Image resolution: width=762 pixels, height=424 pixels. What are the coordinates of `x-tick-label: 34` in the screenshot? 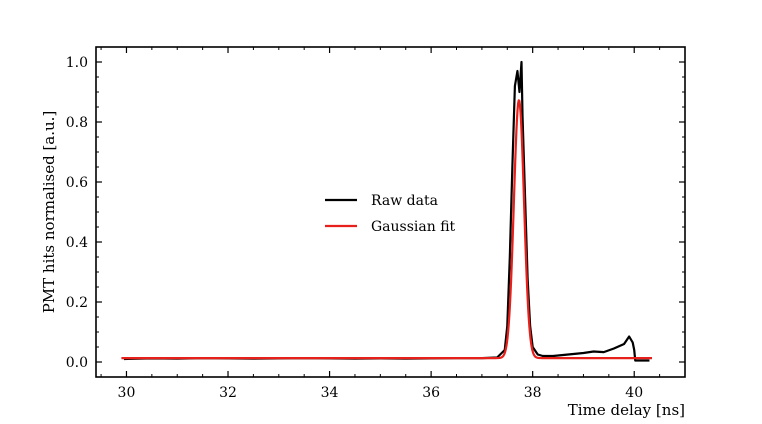 It's located at (330, 393).